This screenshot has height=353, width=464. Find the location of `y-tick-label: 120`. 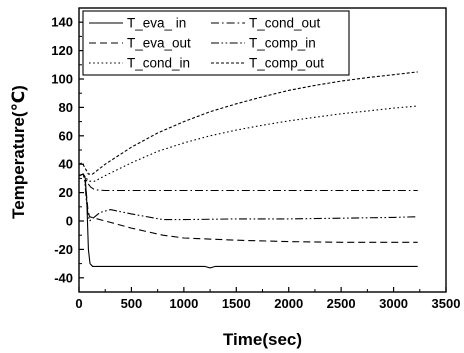

y-tick-label: 120 is located at coordinates (62, 50).